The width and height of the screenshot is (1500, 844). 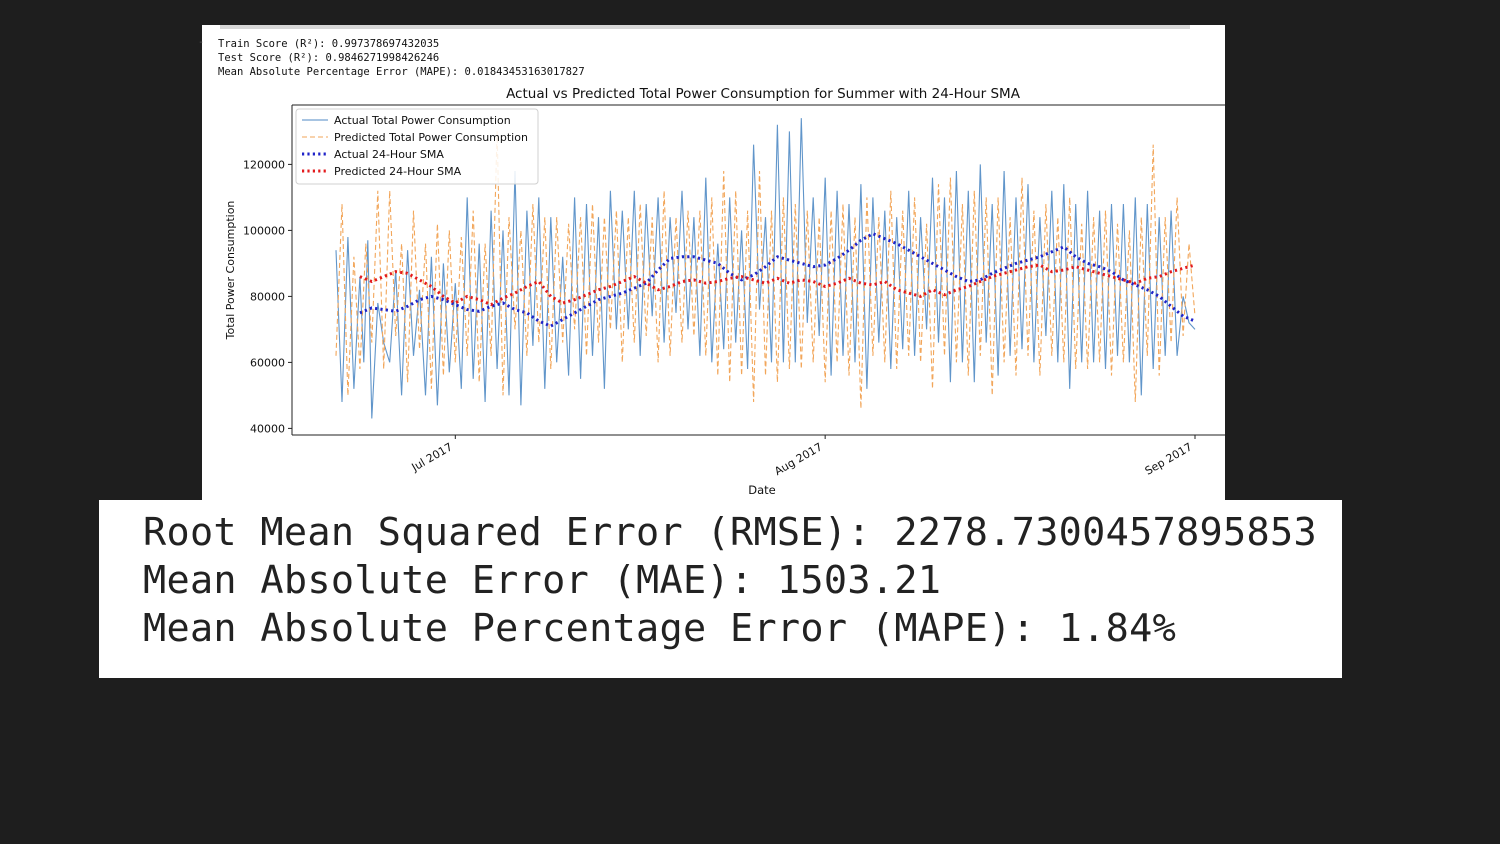 What do you see at coordinates (798, 459) in the screenshot?
I see `x-tick-label: Aug 2017` at bounding box center [798, 459].